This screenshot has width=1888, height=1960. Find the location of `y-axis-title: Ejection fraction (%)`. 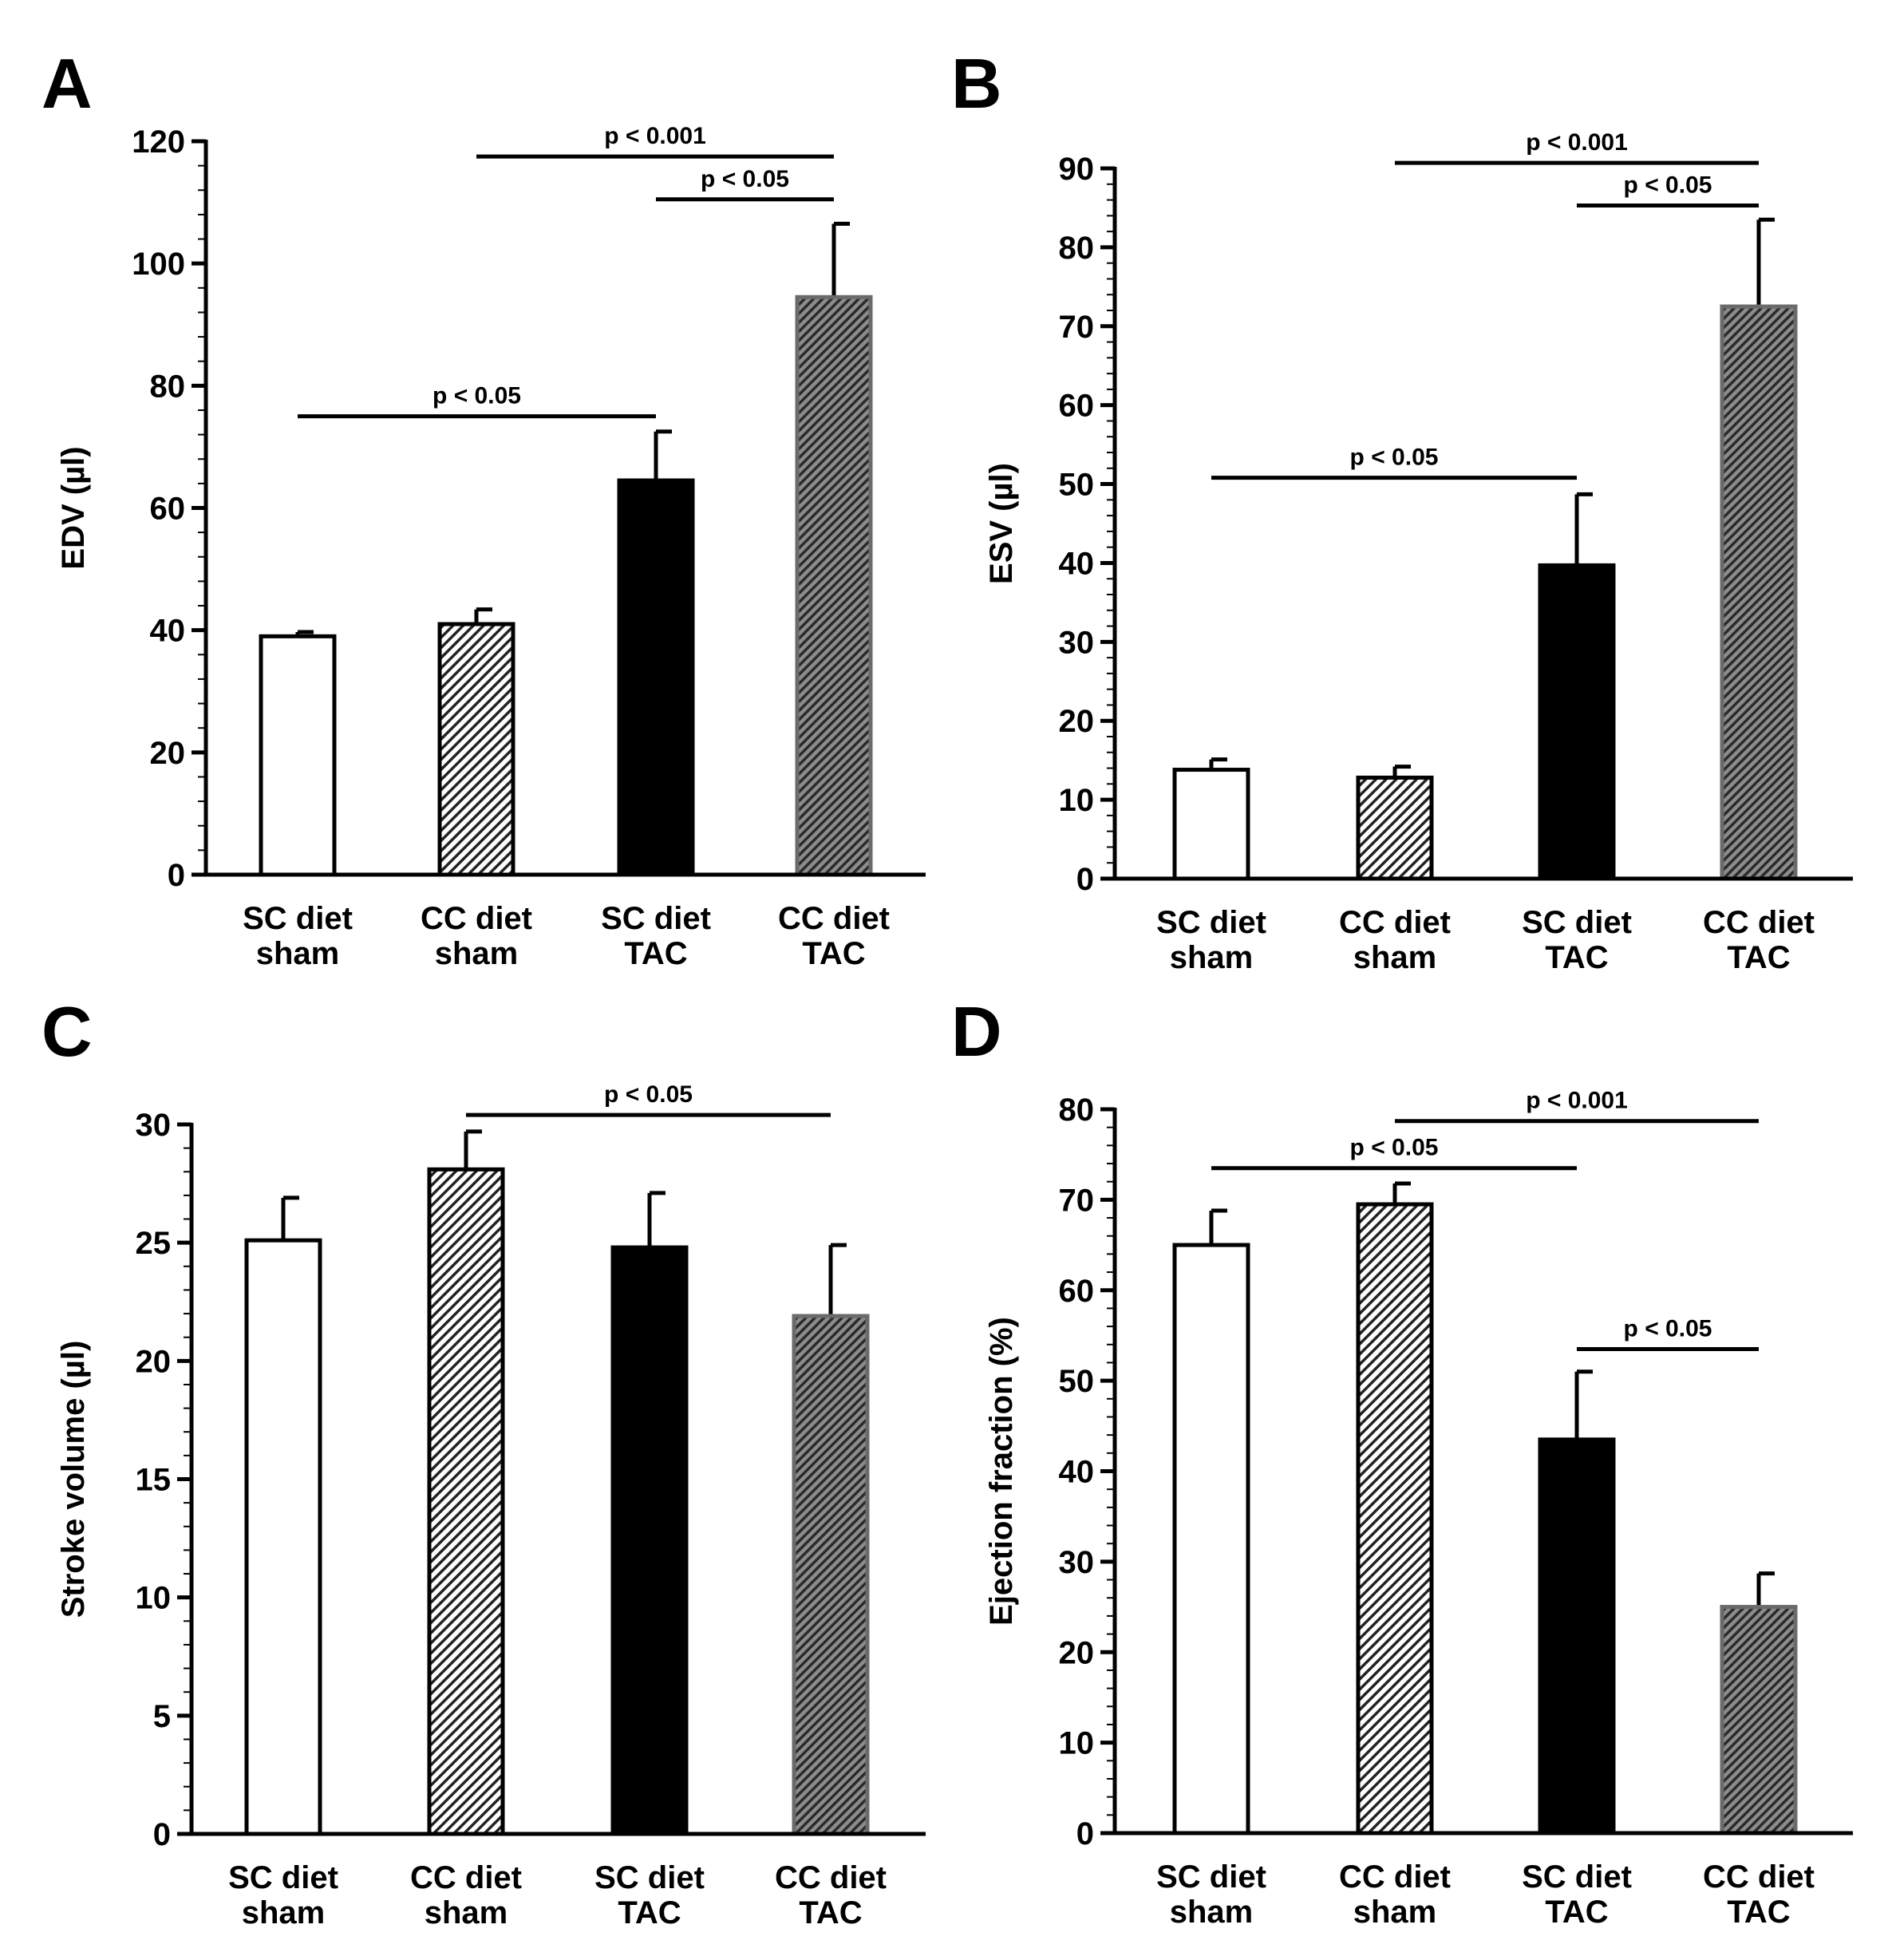

y-axis-title: Ejection fraction (%) is located at coordinates (1001, 1471).